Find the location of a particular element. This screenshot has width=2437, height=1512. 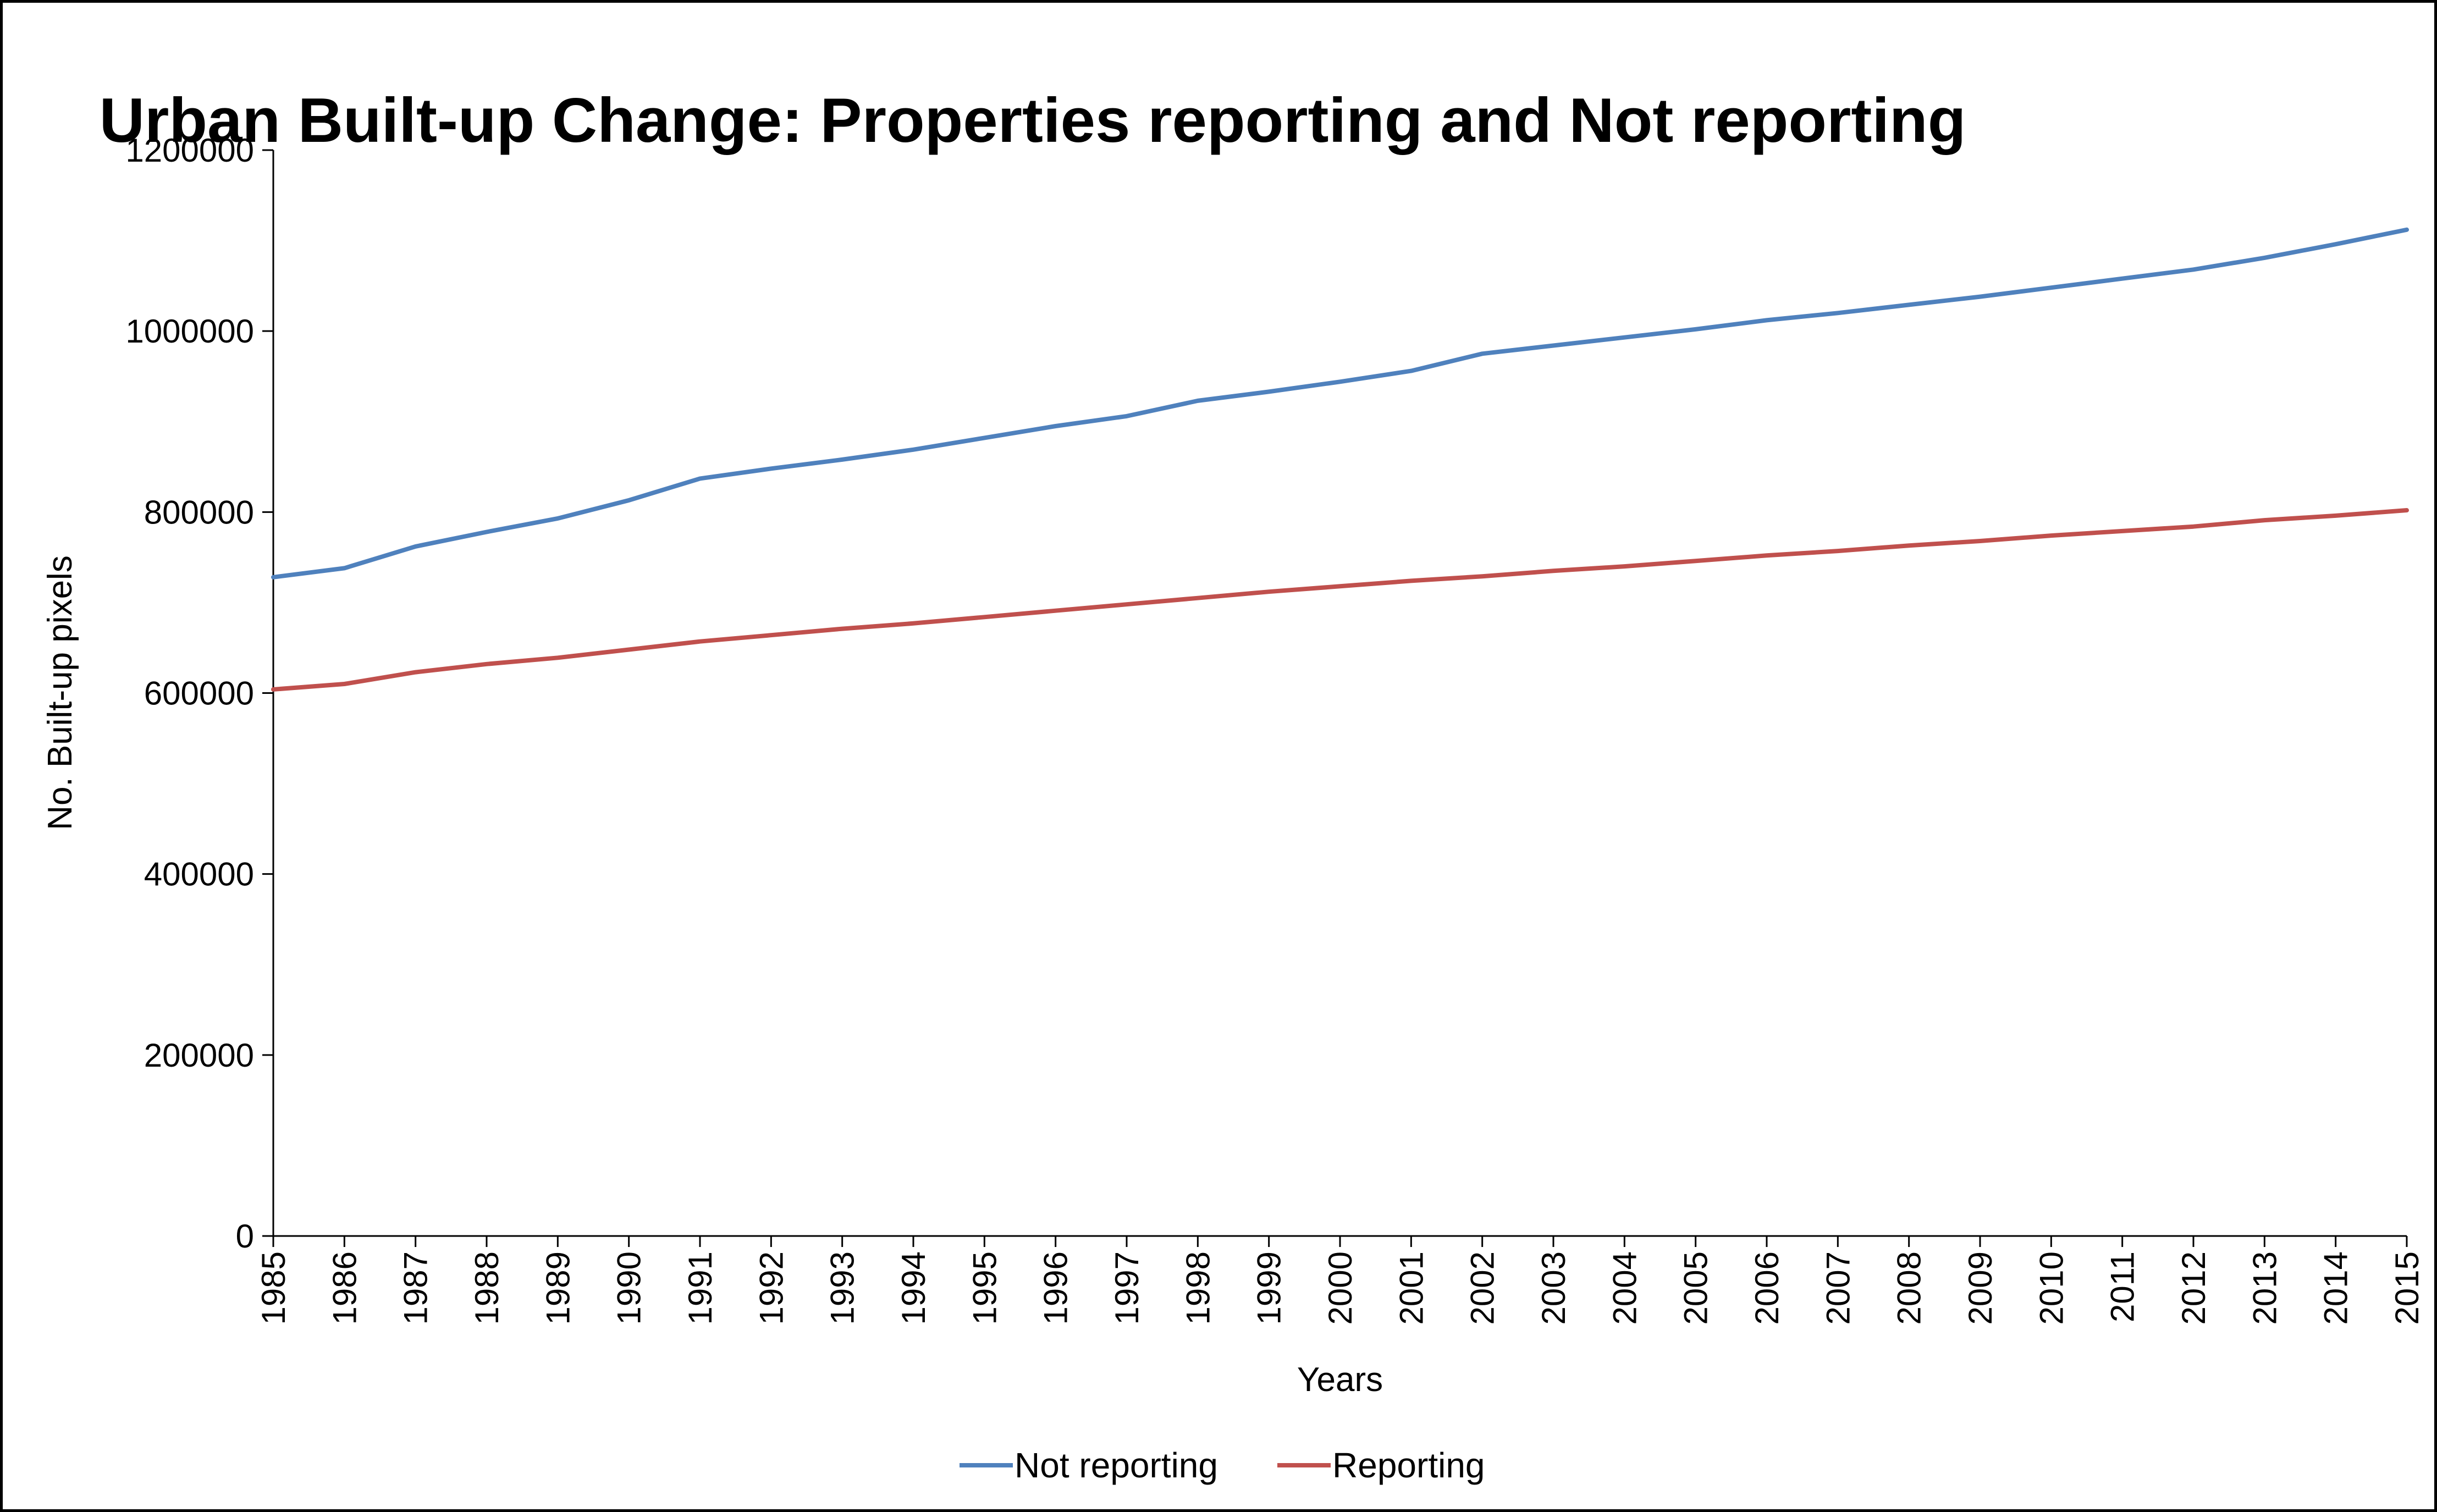

series-line-reporting is located at coordinates (1340, 600).